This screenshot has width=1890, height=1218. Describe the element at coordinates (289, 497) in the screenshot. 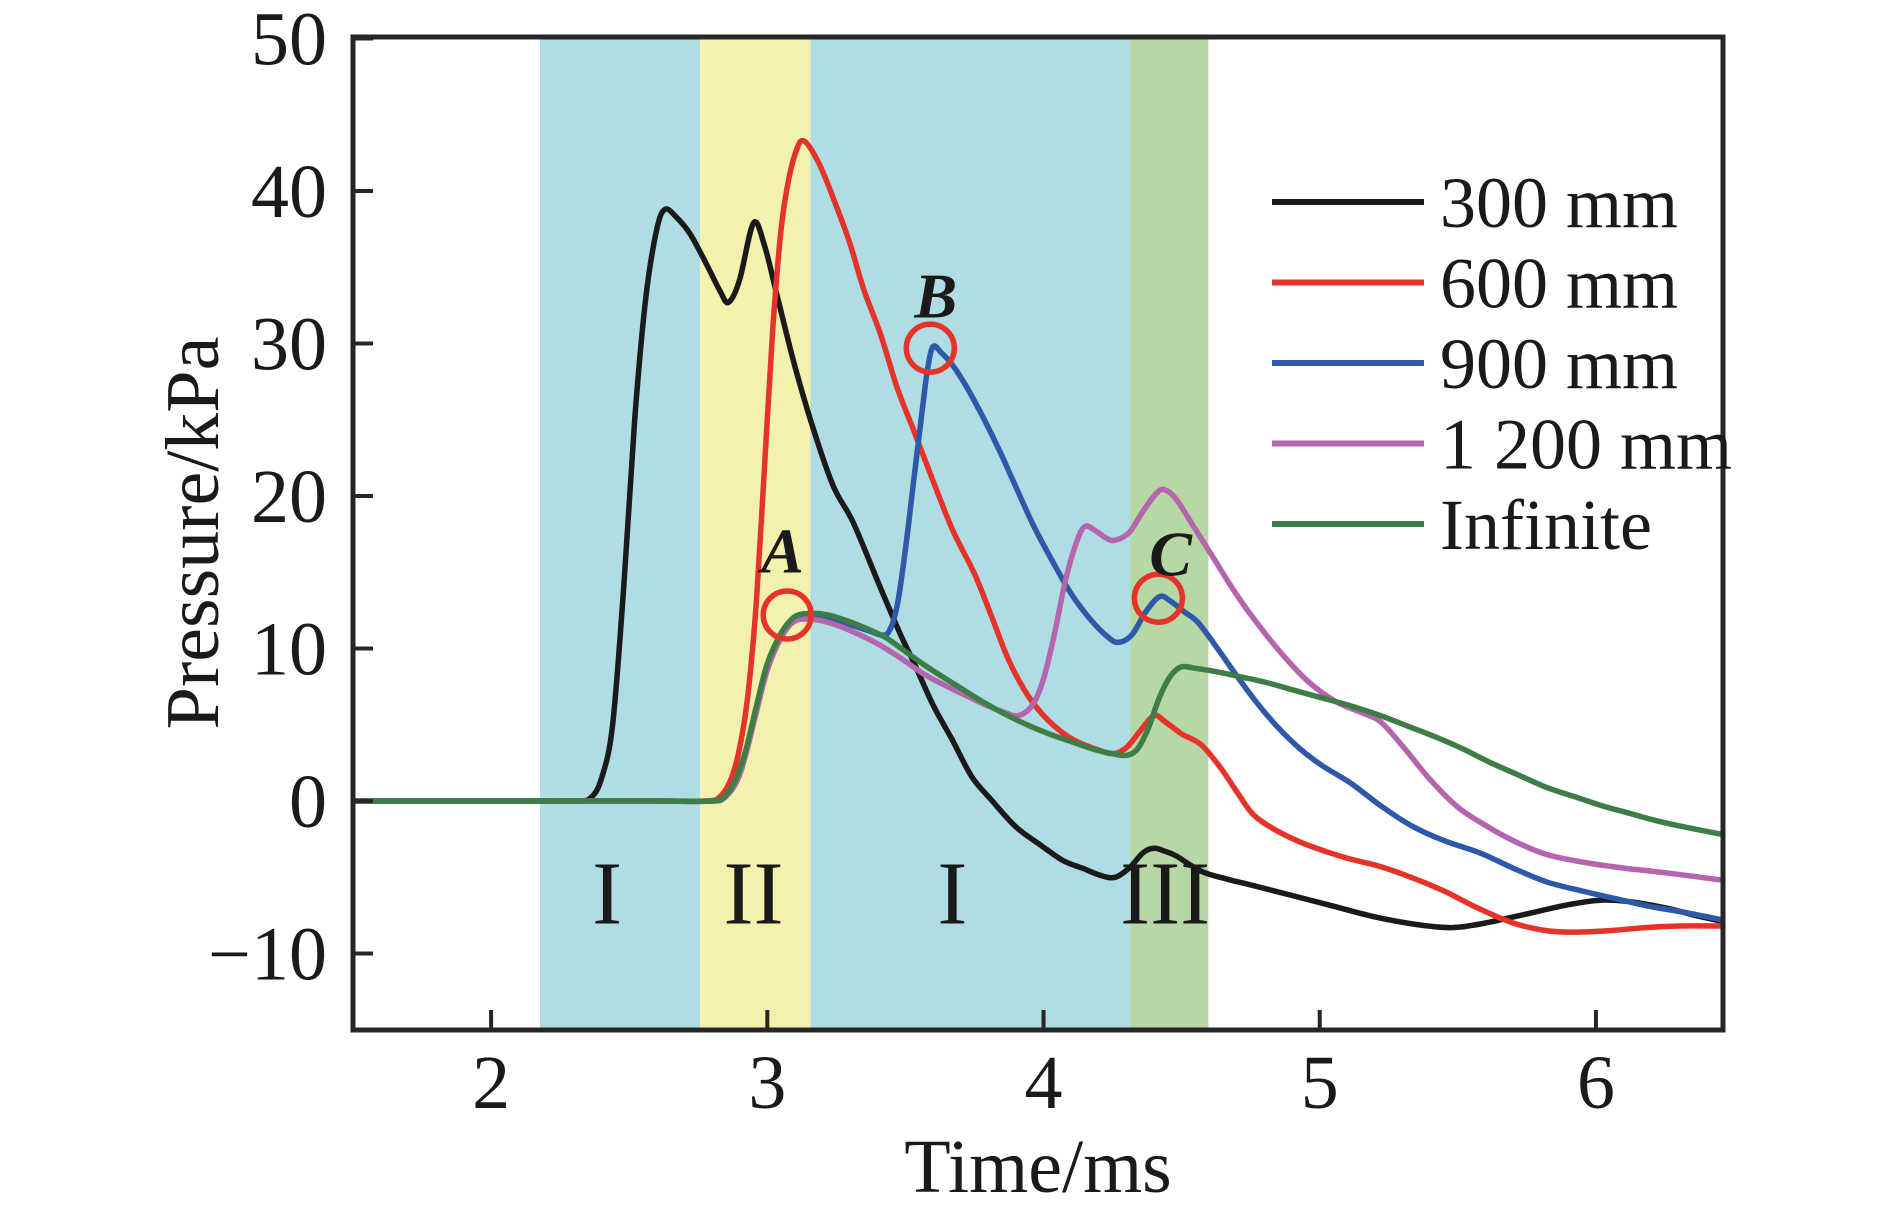

I see `y-tick-label-20: 20` at that location.